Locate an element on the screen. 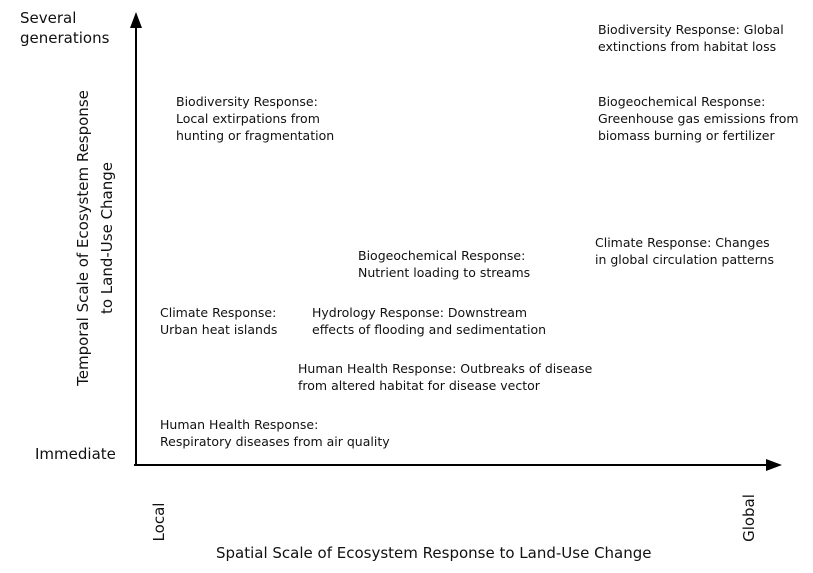 The image size is (813, 573). response-line: extinctions from habitat loss is located at coordinates (687, 46).